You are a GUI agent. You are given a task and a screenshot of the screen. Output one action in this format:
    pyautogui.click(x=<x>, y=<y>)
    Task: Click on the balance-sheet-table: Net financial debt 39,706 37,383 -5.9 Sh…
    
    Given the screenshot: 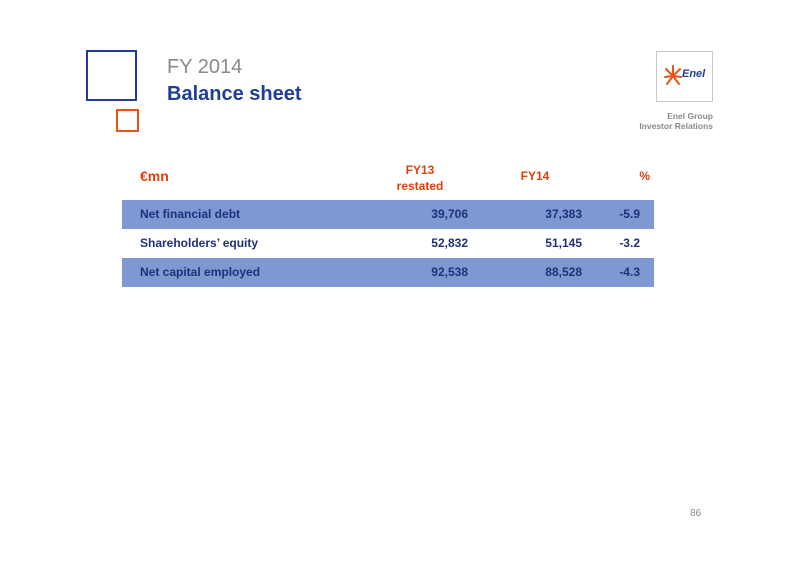 What is the action you would take?
    pyautogui.click(x=388, y=243)
    